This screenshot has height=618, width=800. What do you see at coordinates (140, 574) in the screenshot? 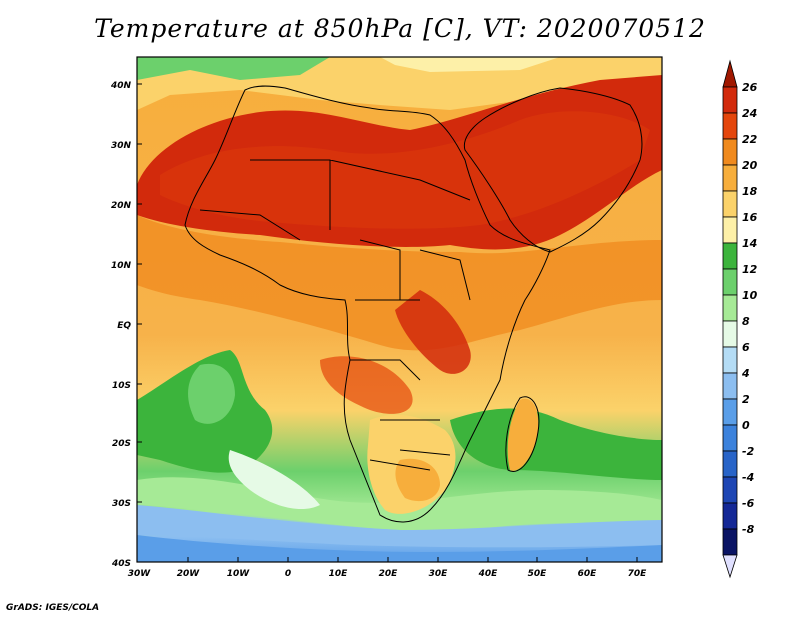
I see `lon-label: 30W` at bounding box center [140, 574].